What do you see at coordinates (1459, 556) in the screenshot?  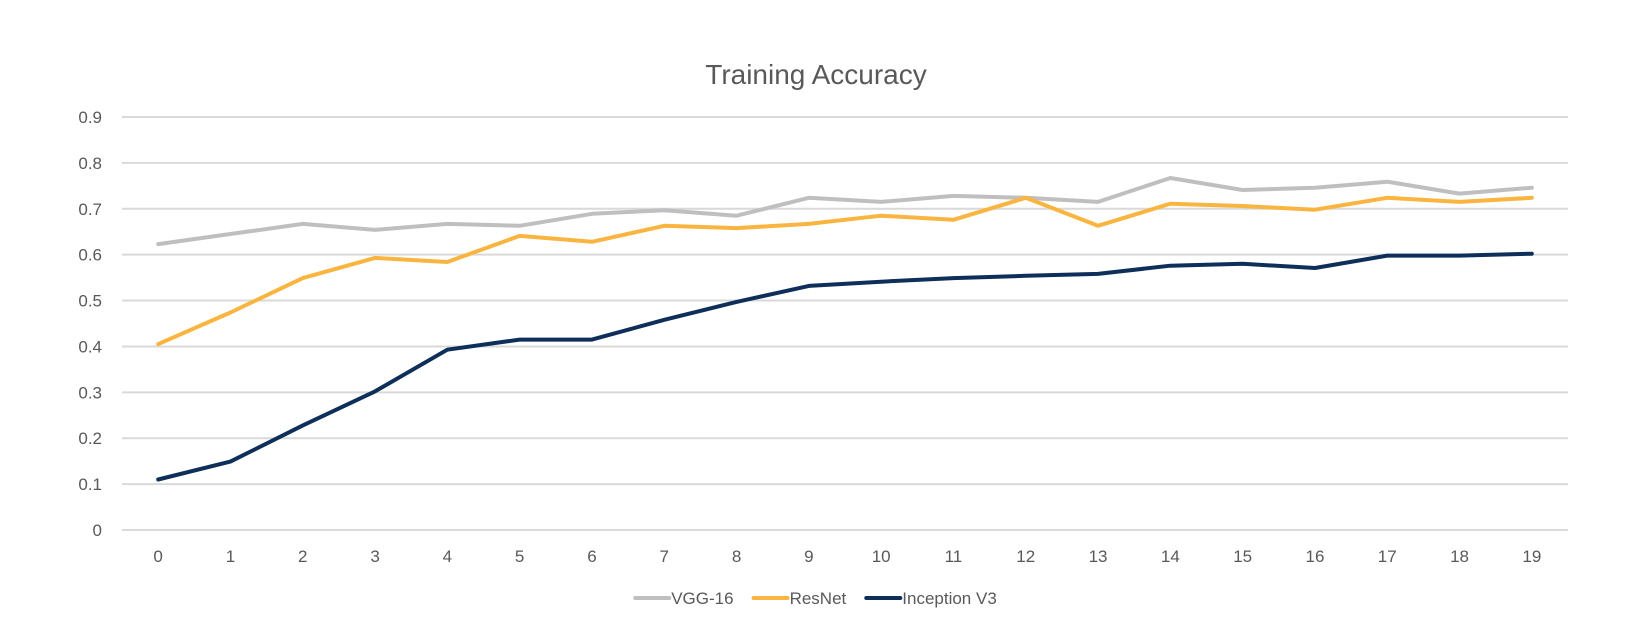 I see `x-tick-label: 18` at bounding box center [1459, 556].